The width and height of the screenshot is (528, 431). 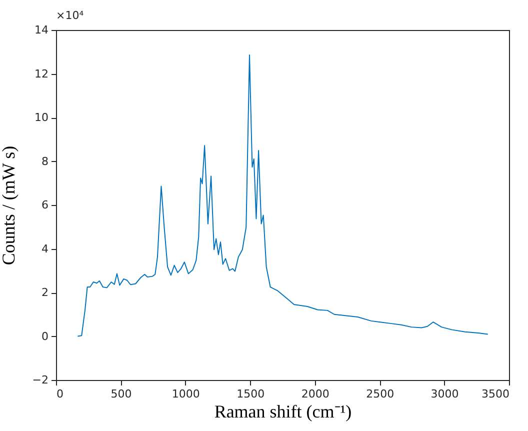 I want to click on y-axis-title: Counts / (mW s), so click(x=9, y=206).